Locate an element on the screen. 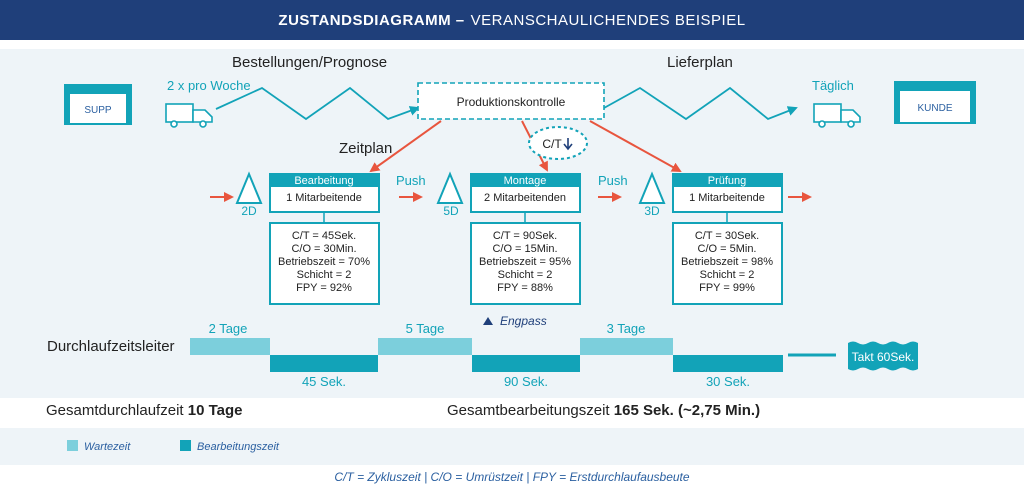 The width and height of the screenshot is (1024, 496). kaizen-burst-icon: C/T is located at coordinates (558, 143).